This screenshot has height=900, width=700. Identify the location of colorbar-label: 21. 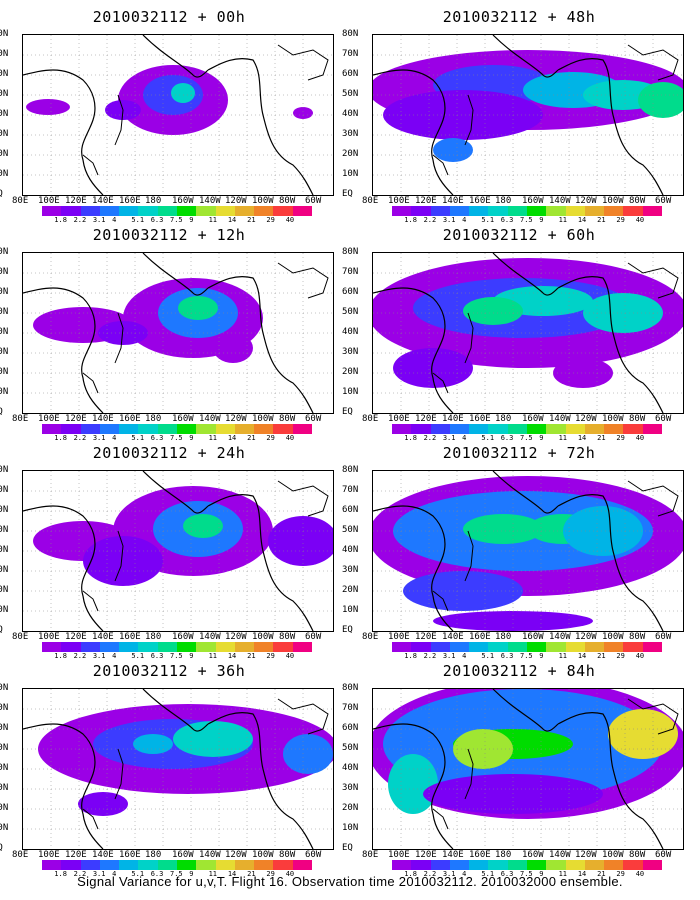
(601, 874).